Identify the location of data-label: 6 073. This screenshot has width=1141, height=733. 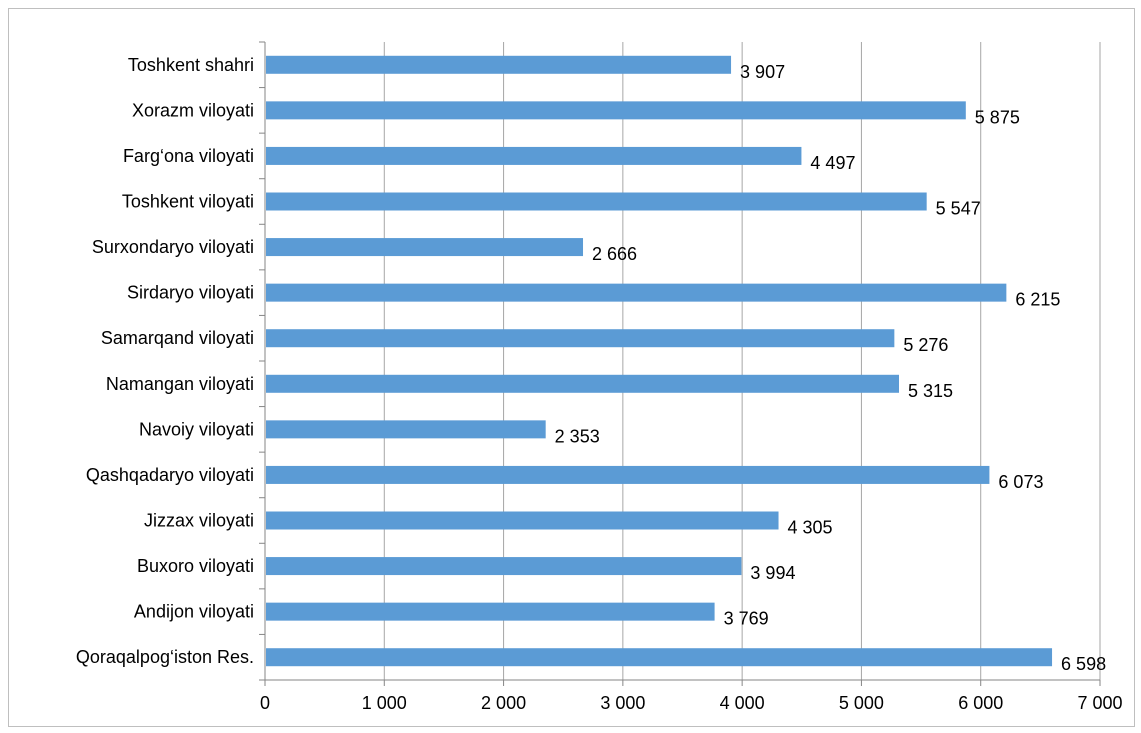
(1020, 482).